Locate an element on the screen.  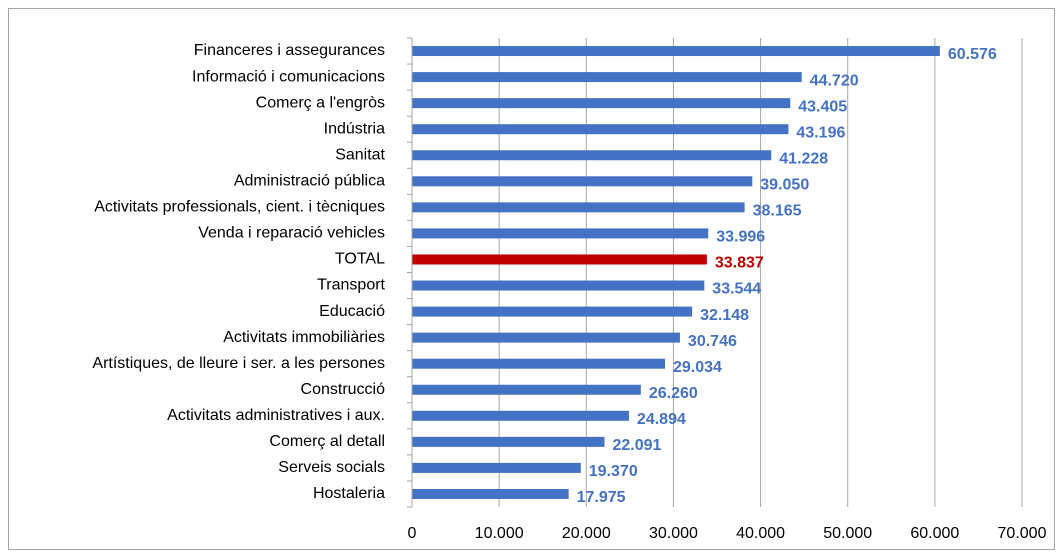
value-label: 33.837 is located at coordinates (739, 263).